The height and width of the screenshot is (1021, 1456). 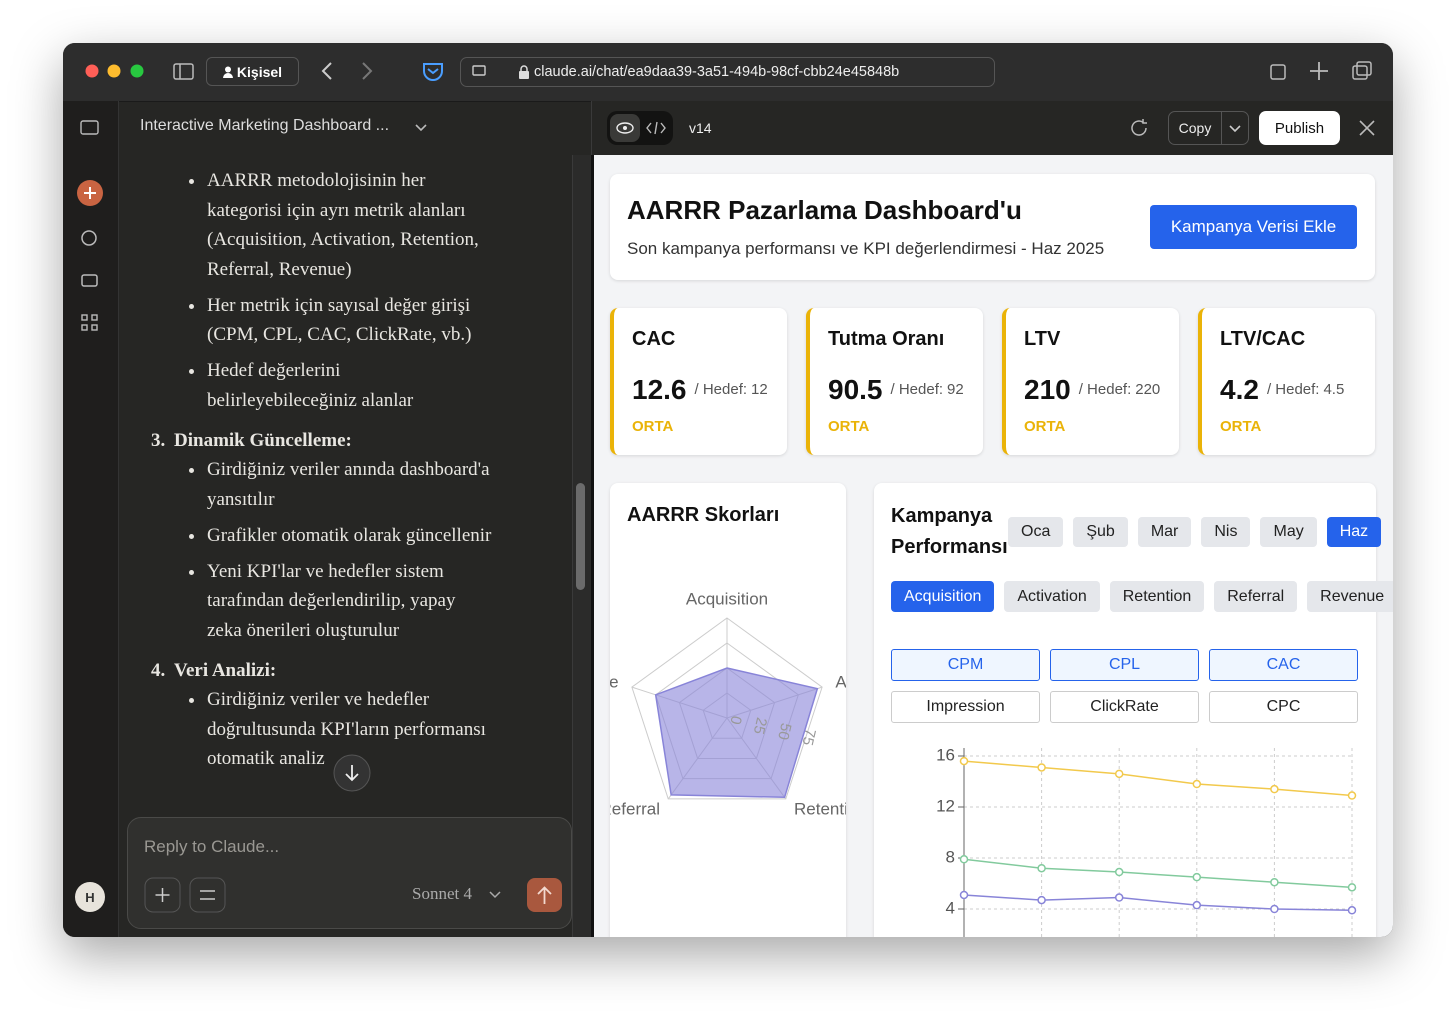 What do you see at coordinates (89, 238) in the screenshot?
I see `chats-icon` at bounding box center [89, 238].